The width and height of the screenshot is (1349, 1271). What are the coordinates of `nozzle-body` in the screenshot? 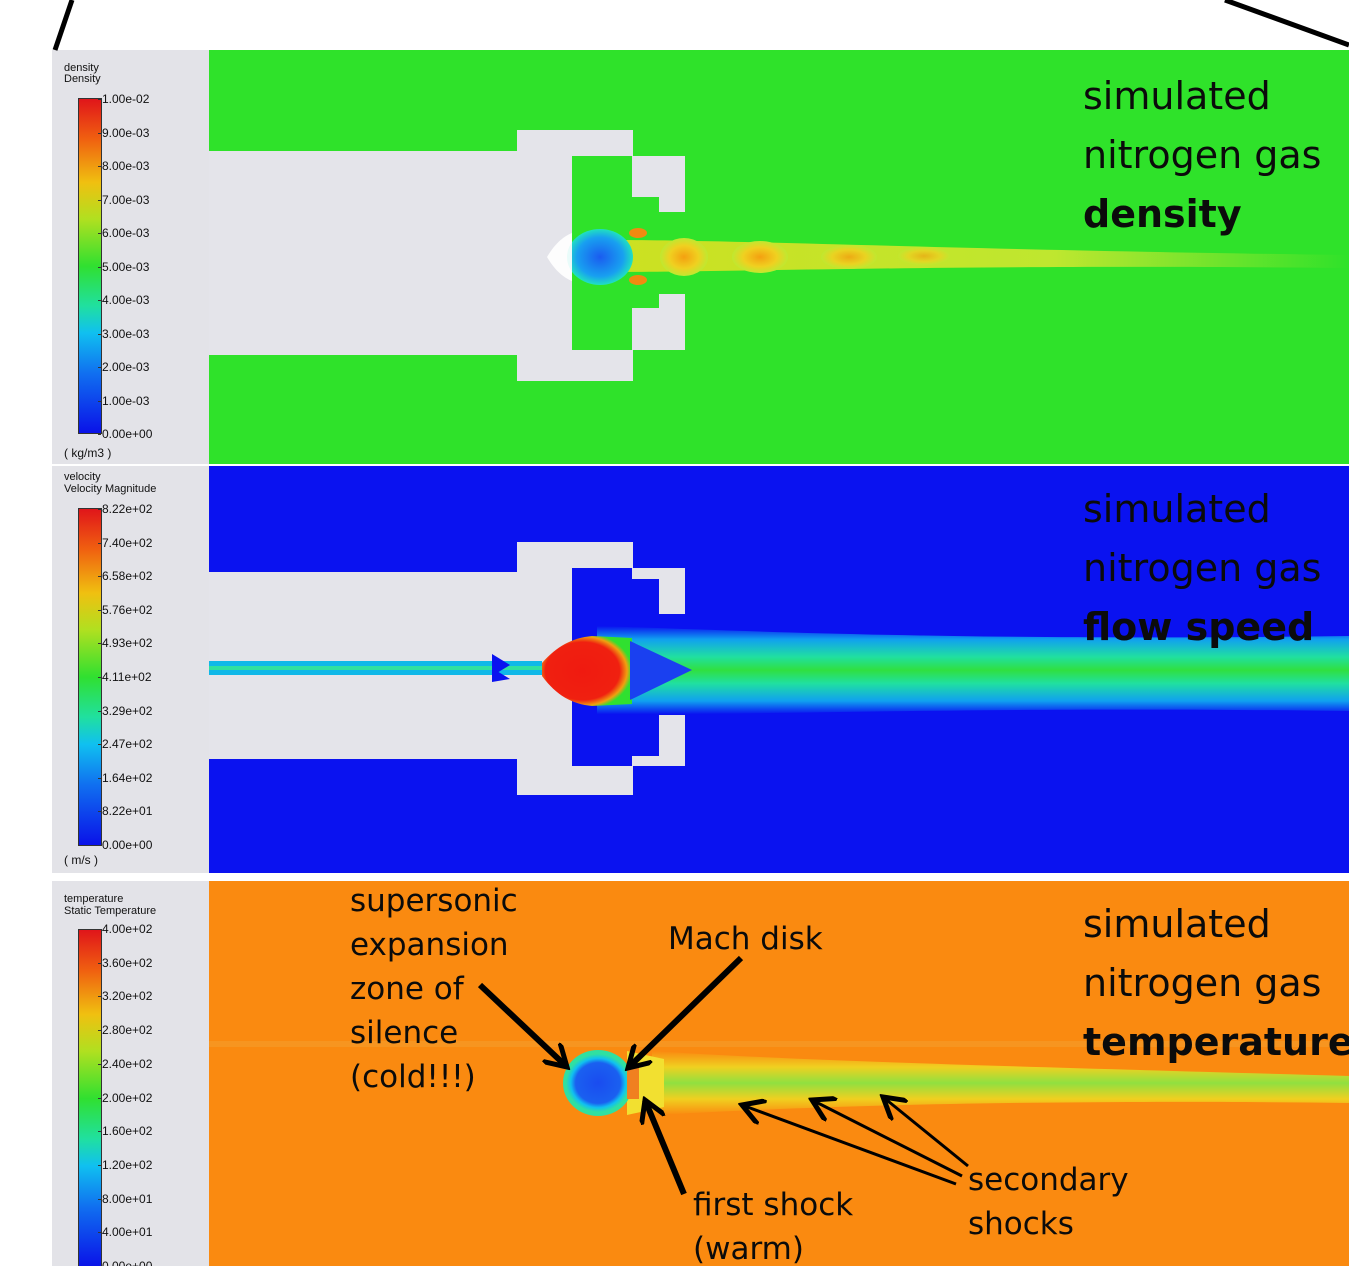 It's located at (447, 255).